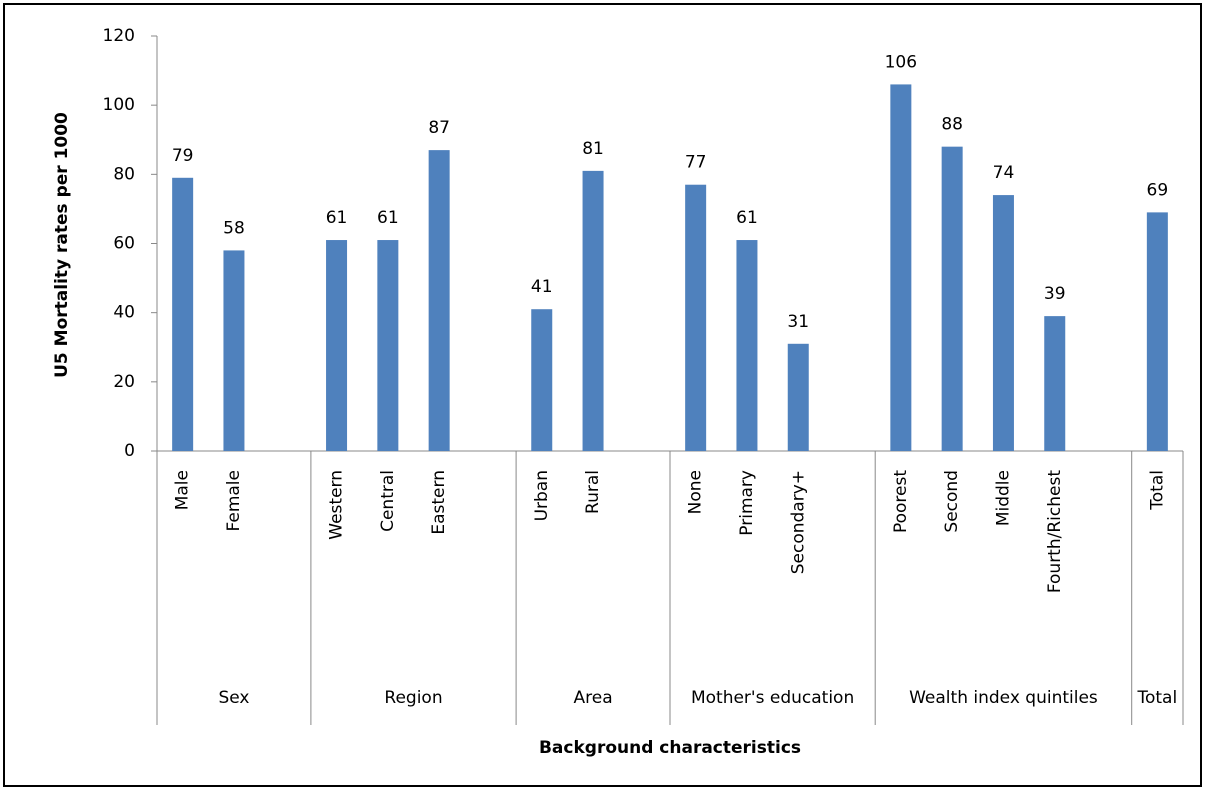 The height and width of the screenshot is (791, 1206). I want to click on x-tick-label: Western, so click(337, 505).